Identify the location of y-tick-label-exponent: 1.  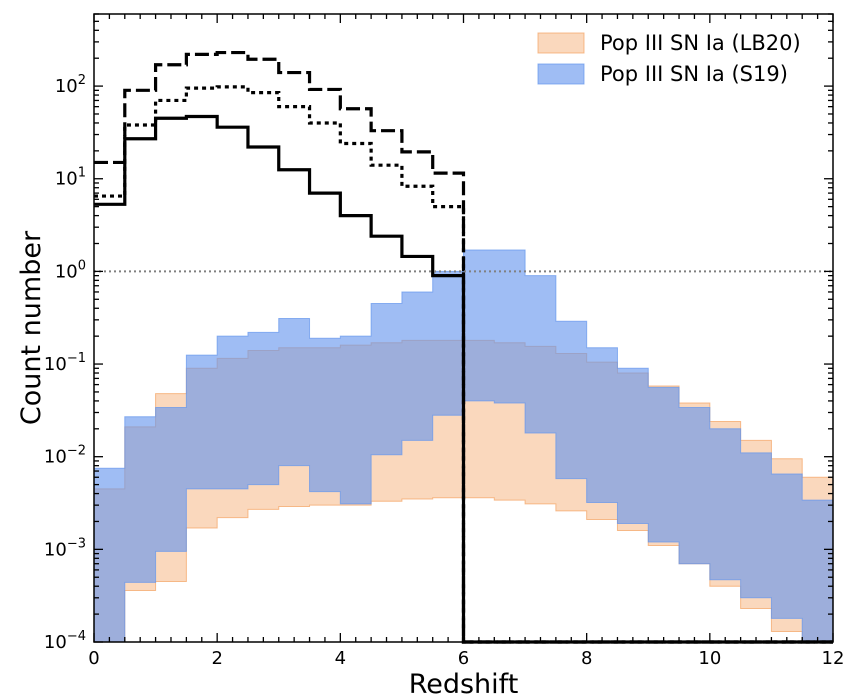
(82, 173).